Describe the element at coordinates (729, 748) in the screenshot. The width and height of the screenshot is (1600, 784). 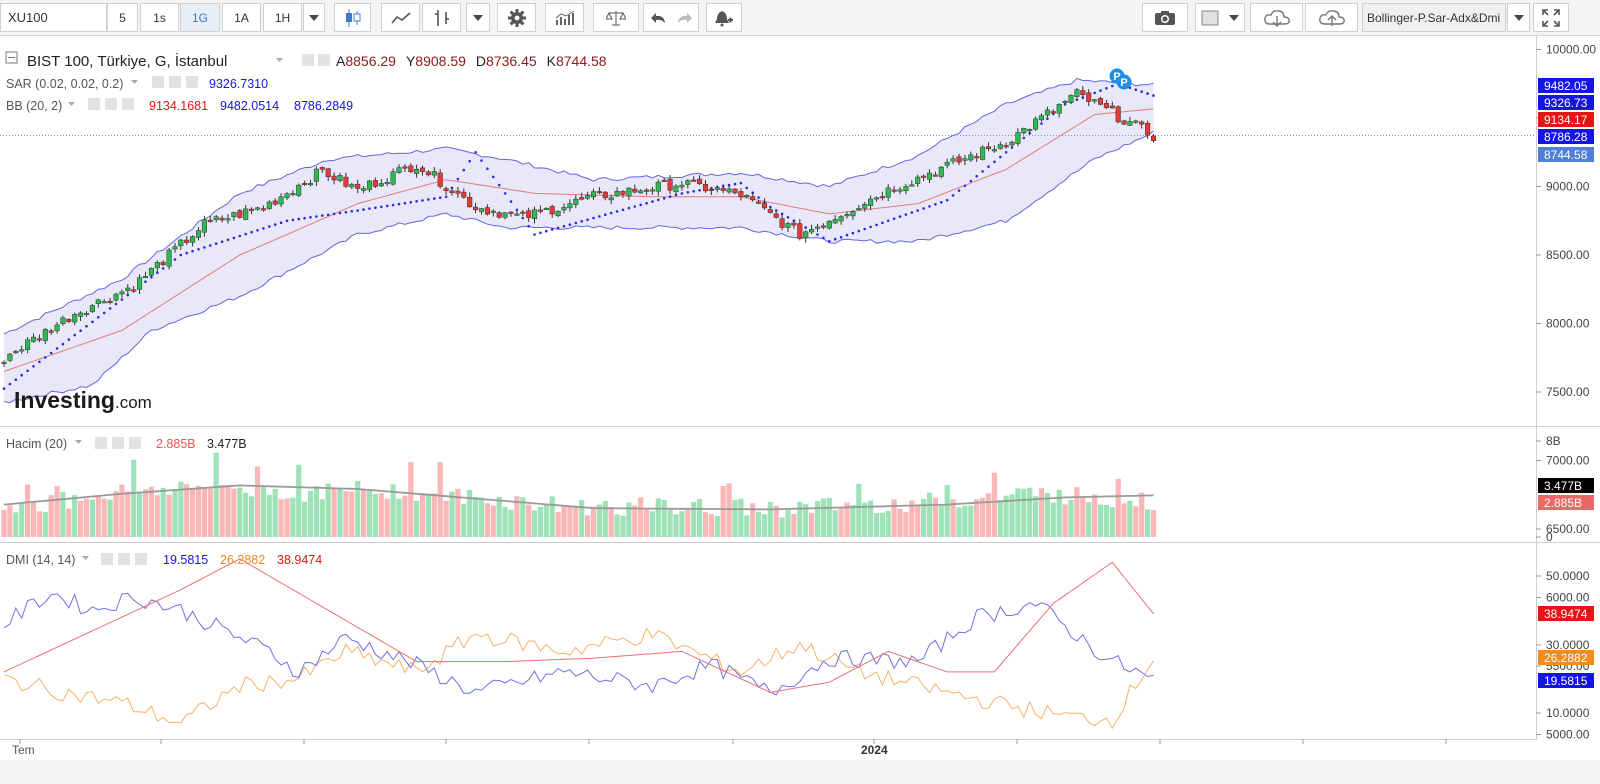
I see `time-axis: Tem 2024` at that location.